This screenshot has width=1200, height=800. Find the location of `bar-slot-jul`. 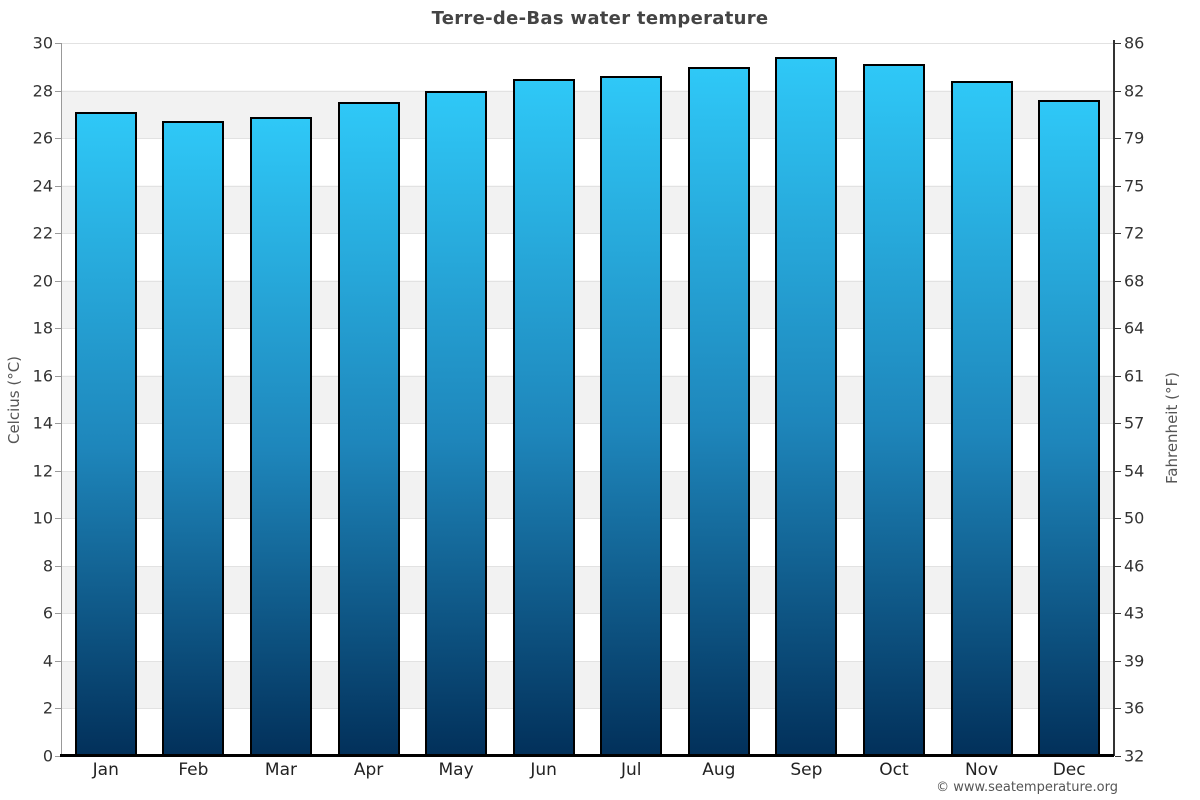

bar-slot-jul is located at coordinates (631, 399).